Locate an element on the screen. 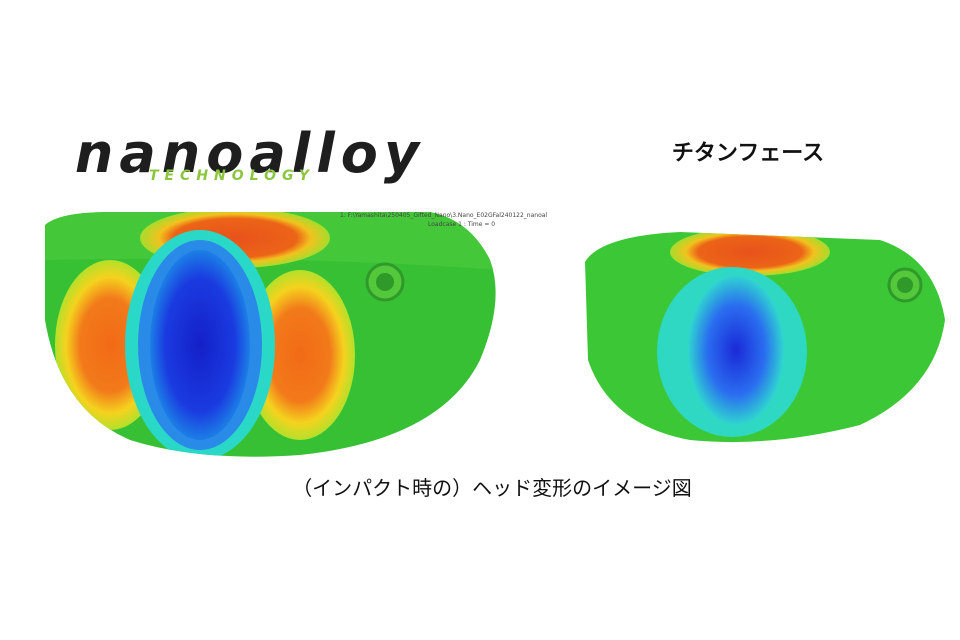 Image resolution: width=960 pixels, height=640 pixels. logo-text: nanoalloy is located at coordinates (250, 153).